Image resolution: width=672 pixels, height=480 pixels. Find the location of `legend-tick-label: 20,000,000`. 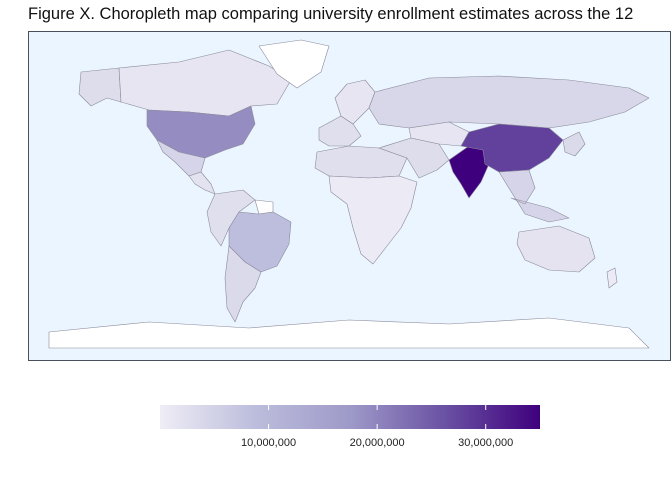

legend-tick-label: 20,000,000 is located at coordinates (377, 443).